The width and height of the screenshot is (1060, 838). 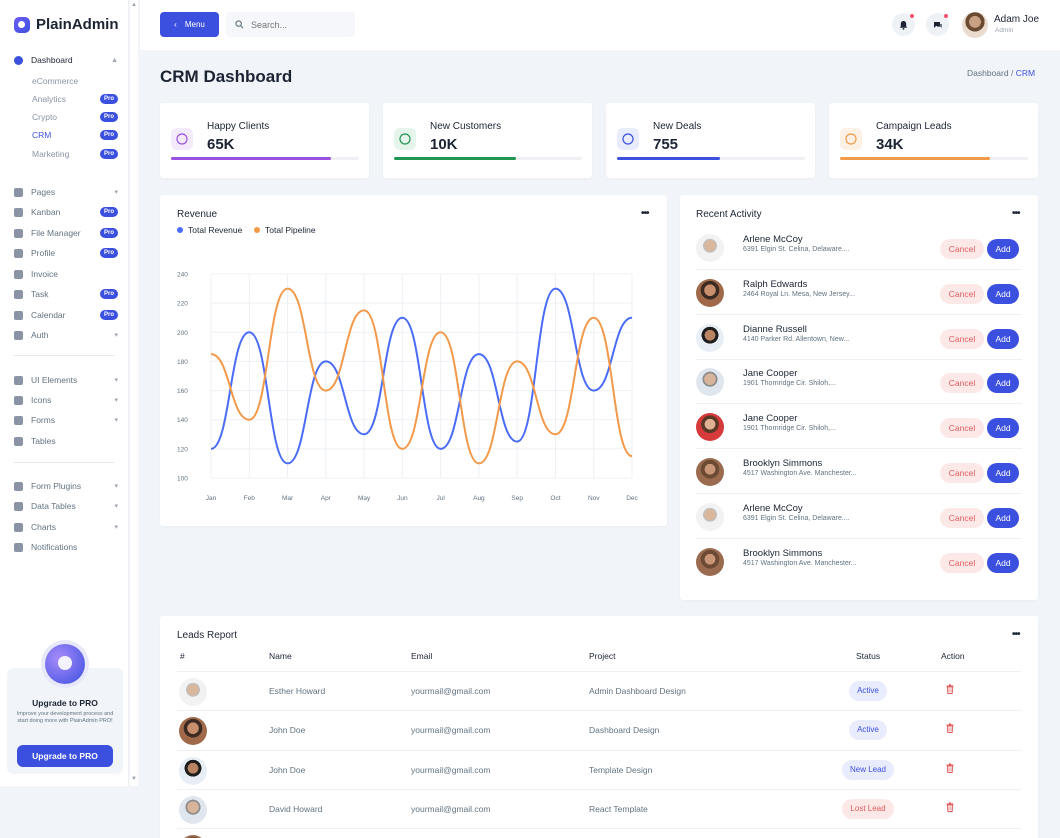 I want to click on sidebar-divider, so click(x=64, y=355).